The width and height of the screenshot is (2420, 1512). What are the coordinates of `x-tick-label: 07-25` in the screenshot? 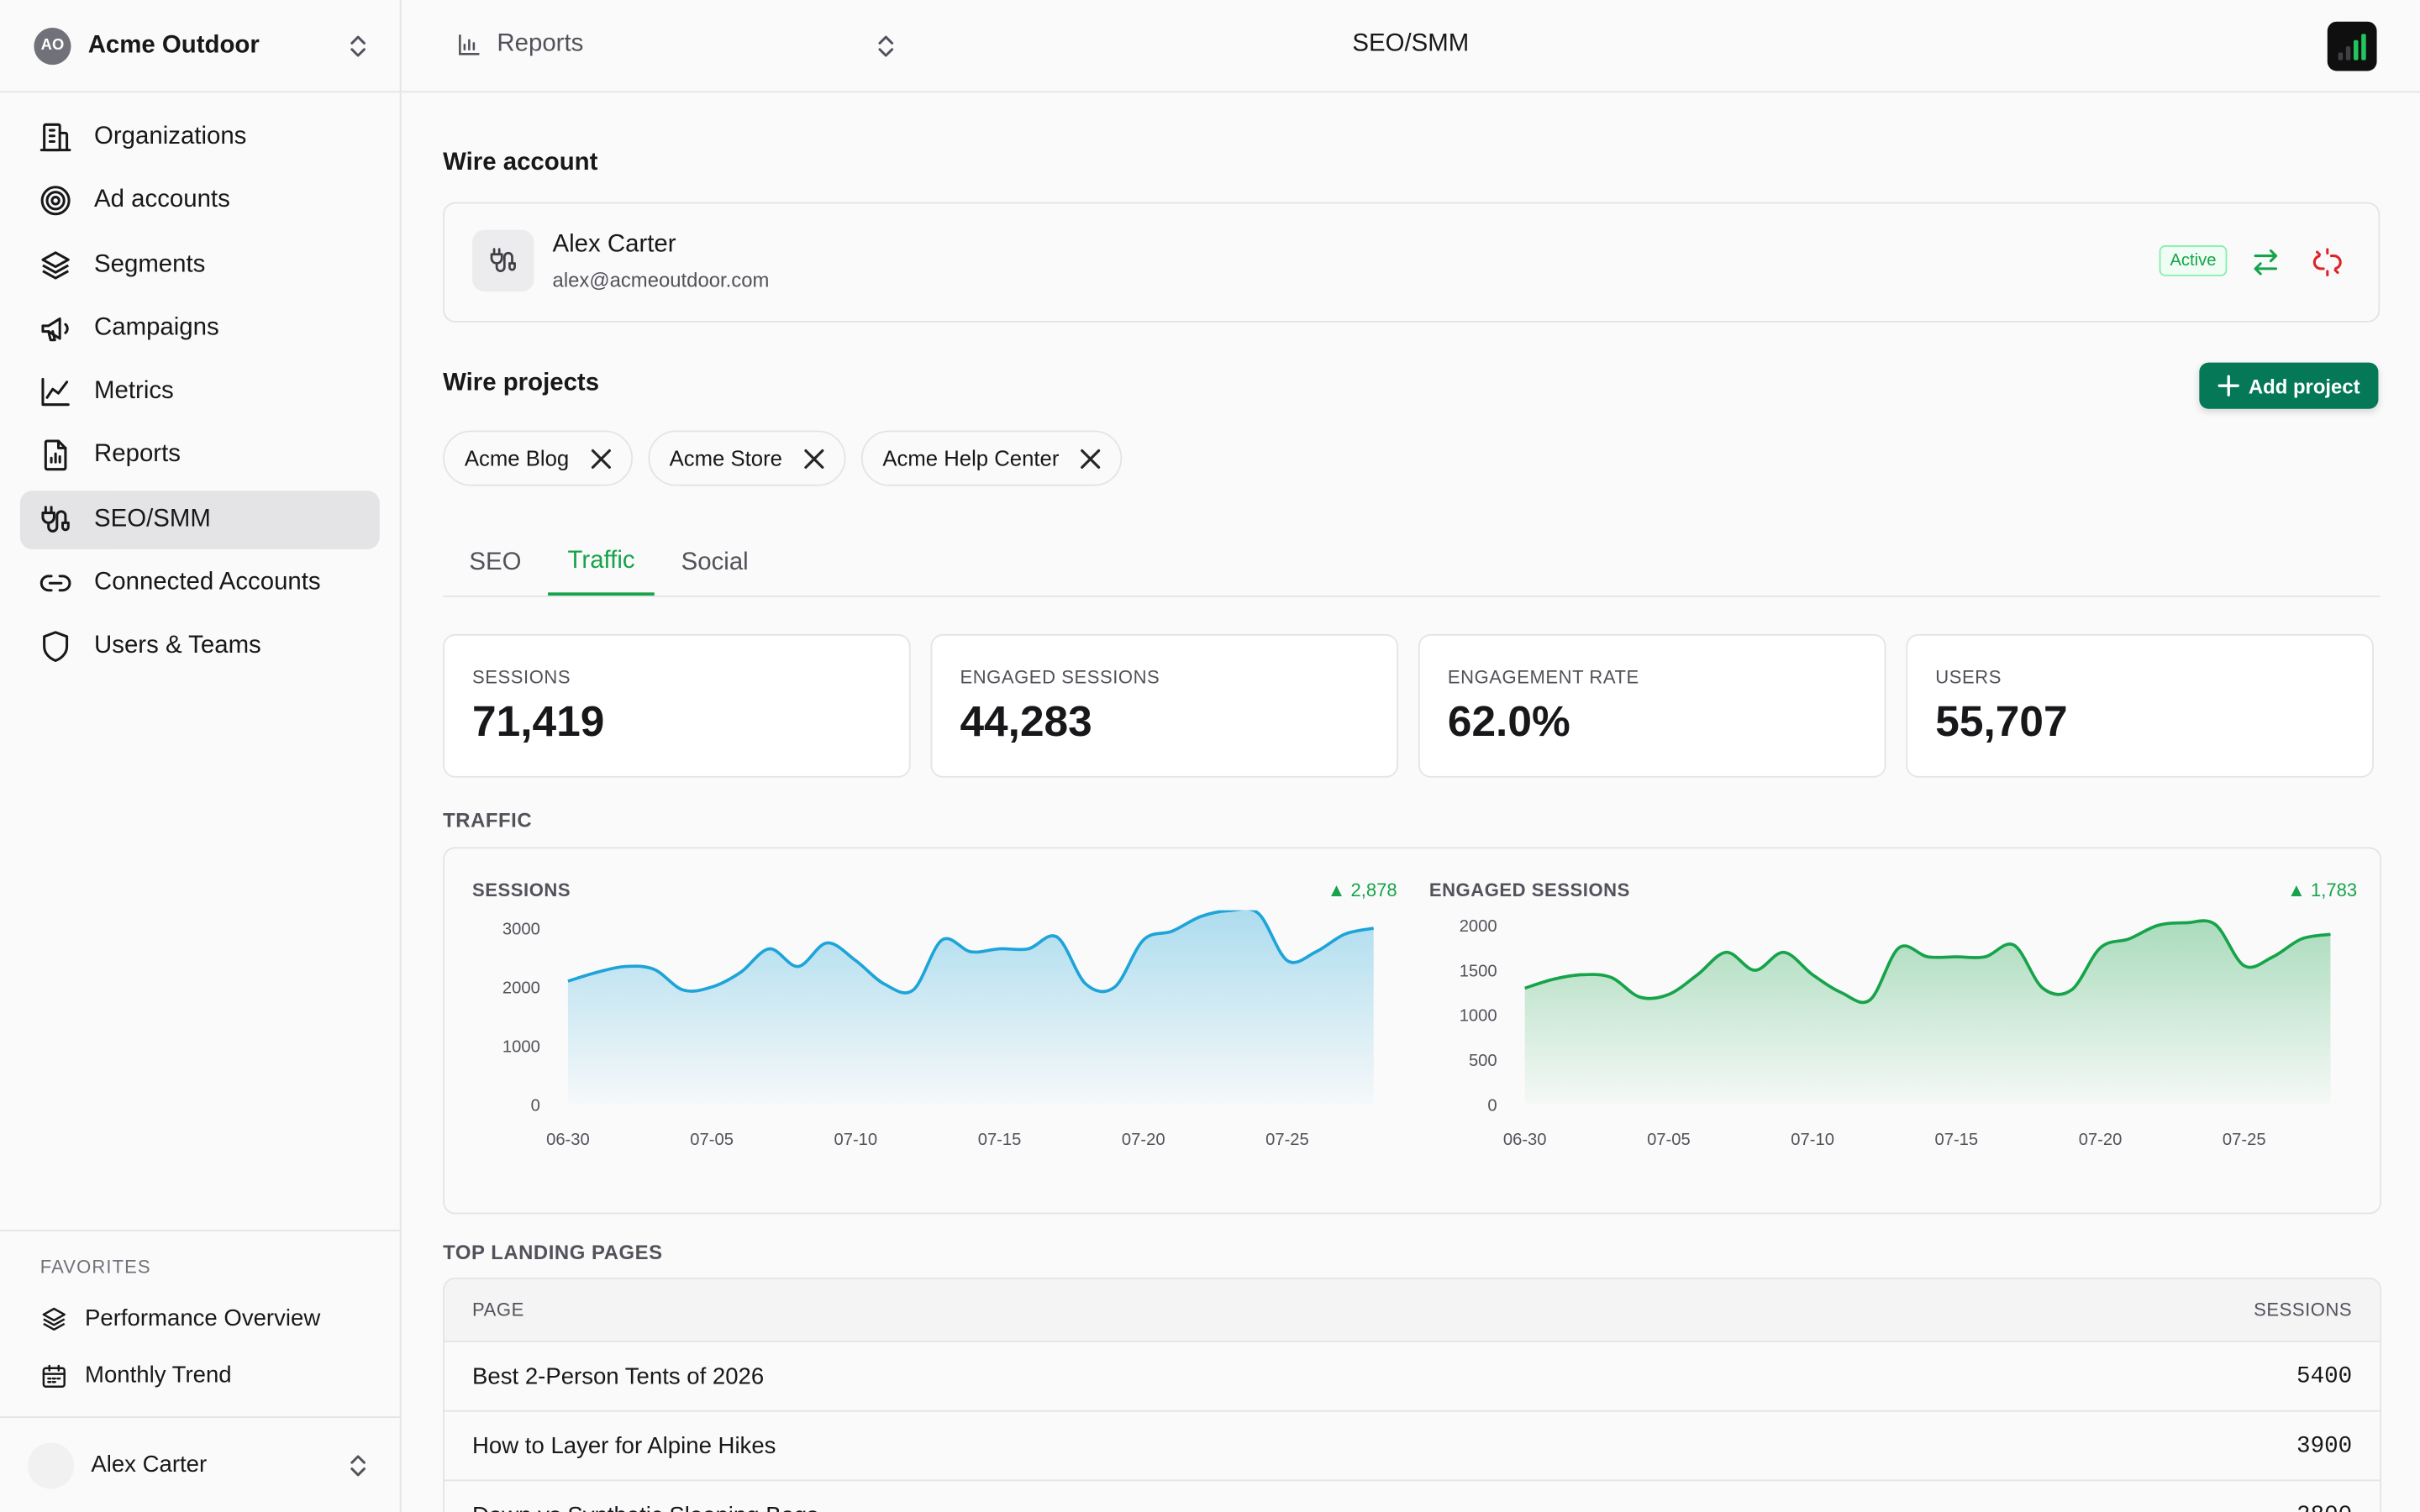 It's located at (2244, 1140).